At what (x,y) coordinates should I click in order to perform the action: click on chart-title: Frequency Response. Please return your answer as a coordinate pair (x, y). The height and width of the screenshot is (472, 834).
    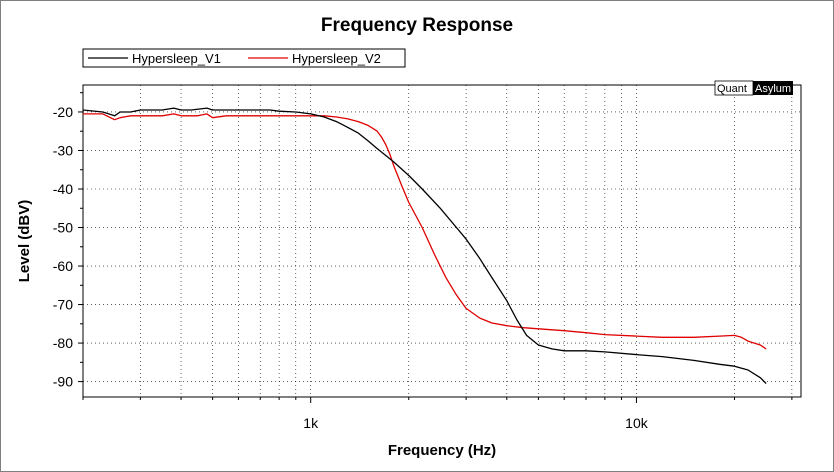
    Looking at the image, I should click on (417, 25).